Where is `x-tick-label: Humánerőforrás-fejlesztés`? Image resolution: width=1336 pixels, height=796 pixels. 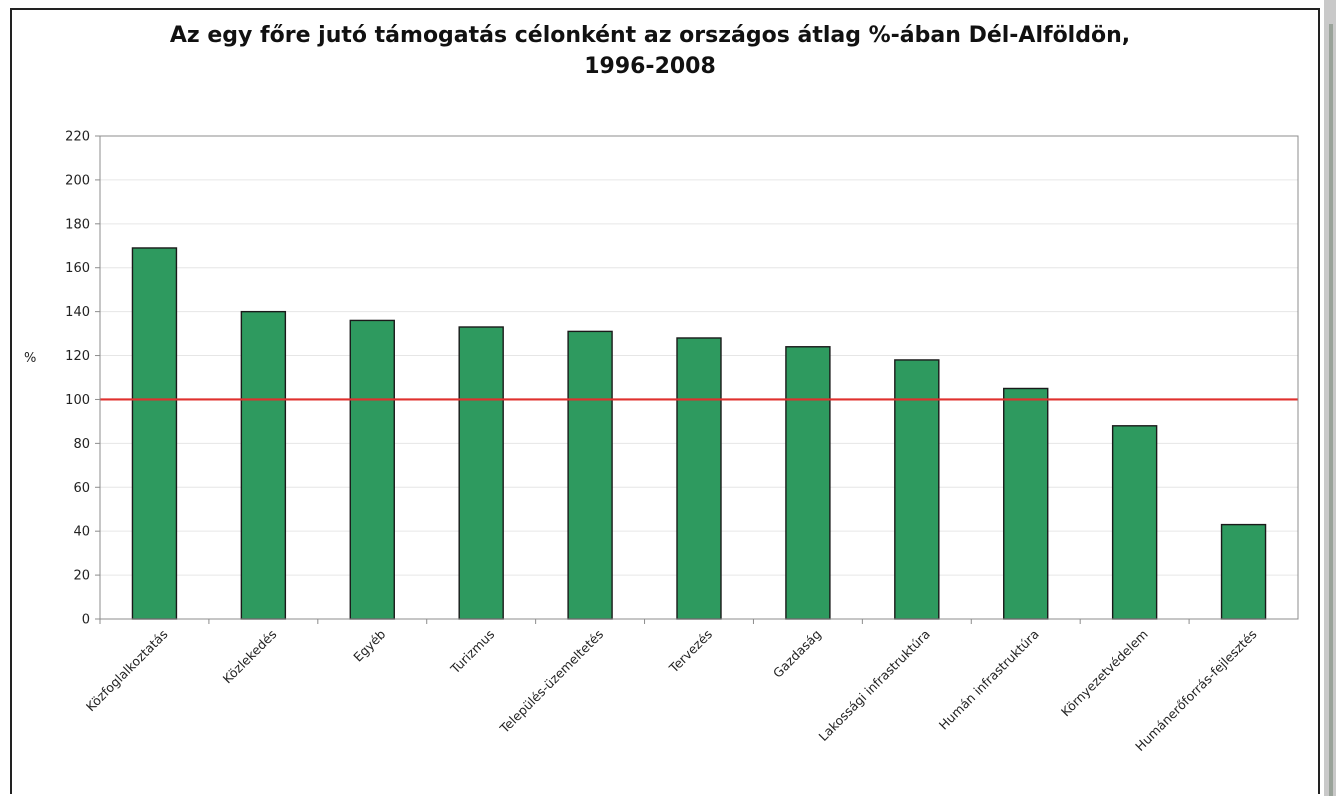
x-tick-label: Humánerőforrás-fejlesztés is located at coordinates (1195, 690).